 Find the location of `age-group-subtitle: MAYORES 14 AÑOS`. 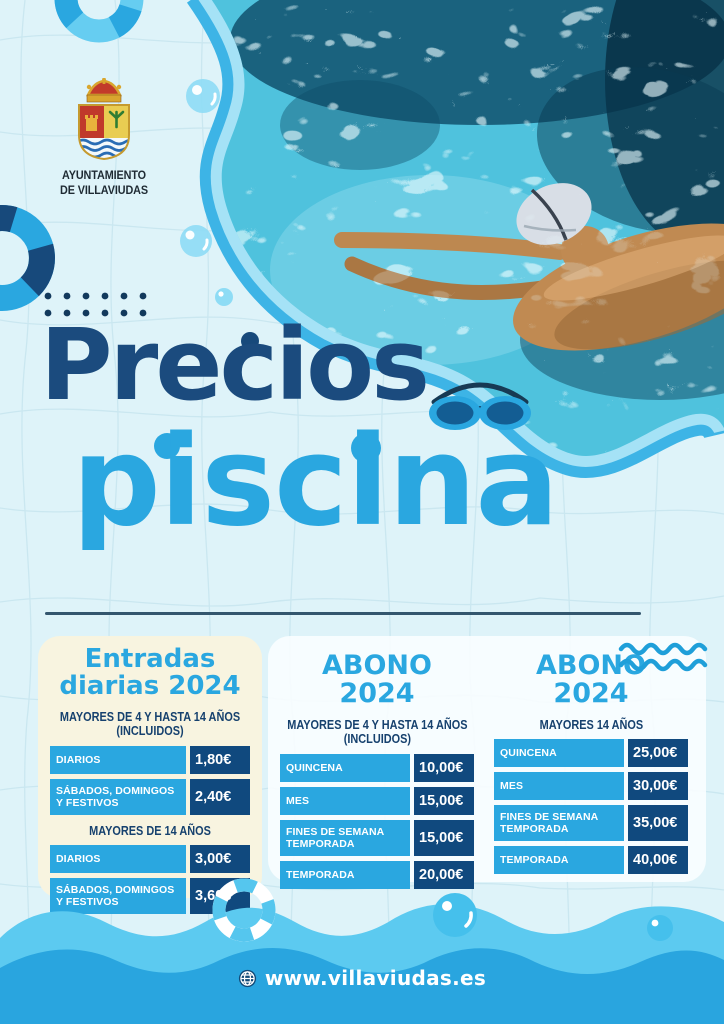

age-group-subtitle: MAYORES 14 AÑOS is located at coordinates (591, 724).